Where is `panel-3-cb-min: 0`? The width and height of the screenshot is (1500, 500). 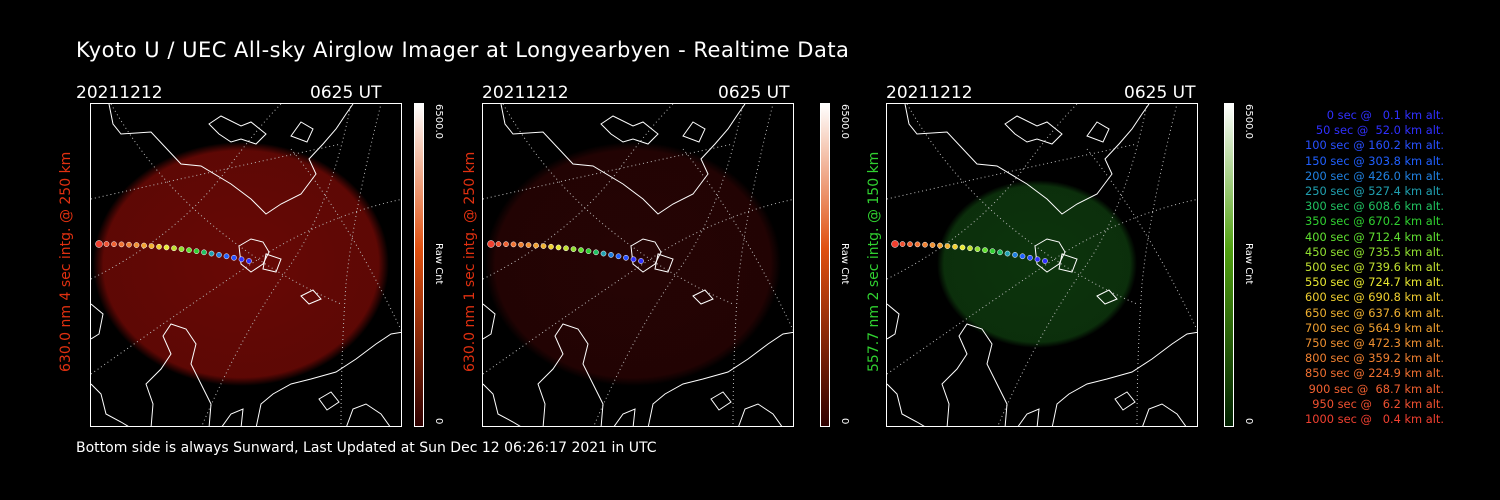
panel-3-cb-min: 0 is located at coordinates (1248, 421).